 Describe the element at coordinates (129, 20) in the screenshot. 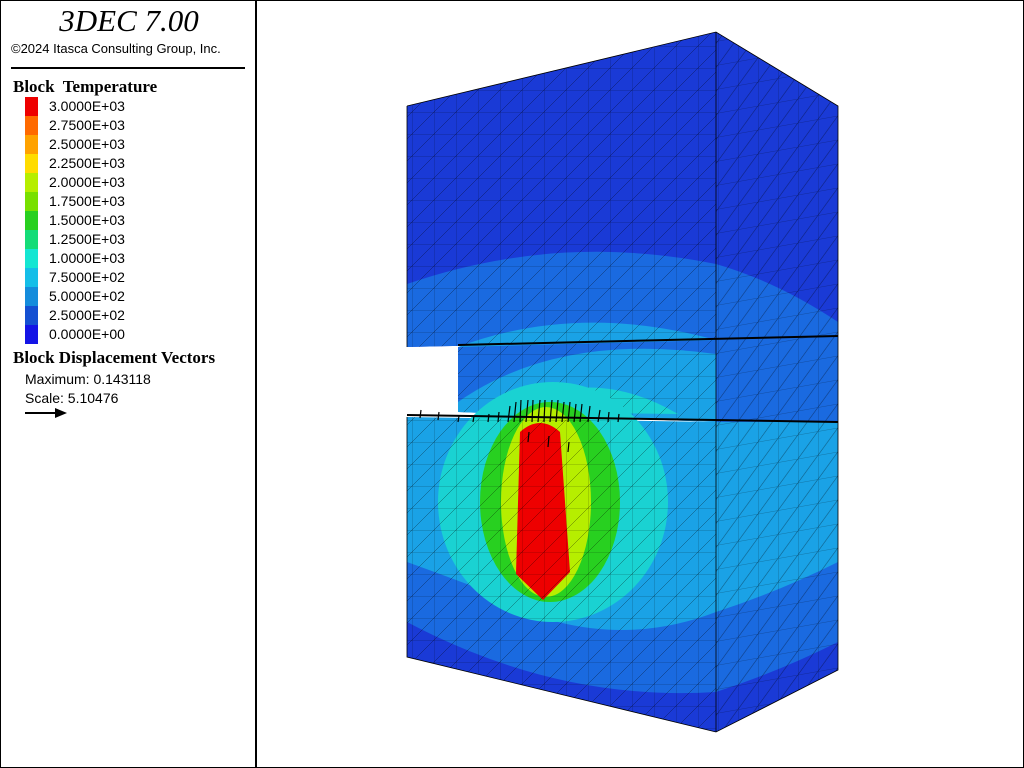

I see `app-title: 3DEC 7.00` at that location.